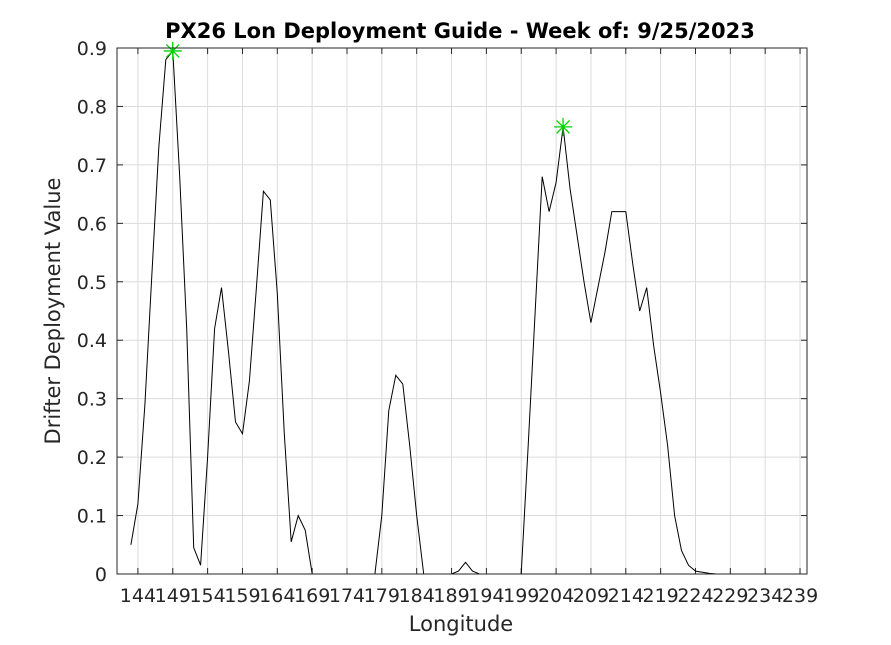 The height and width of the screenshot is (645, 891). I want to click on x-tick-label: 239, so click(800, 596).